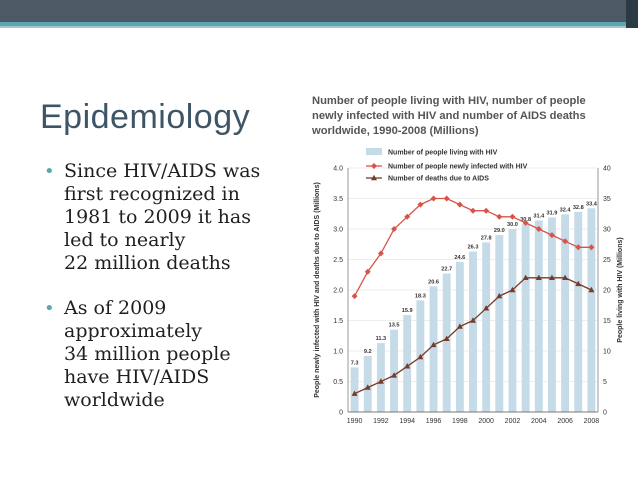 Image resolution: width=638 pixels, height=479 pixels. I want to click on x-tick-label: 2004, so click(539, 421).